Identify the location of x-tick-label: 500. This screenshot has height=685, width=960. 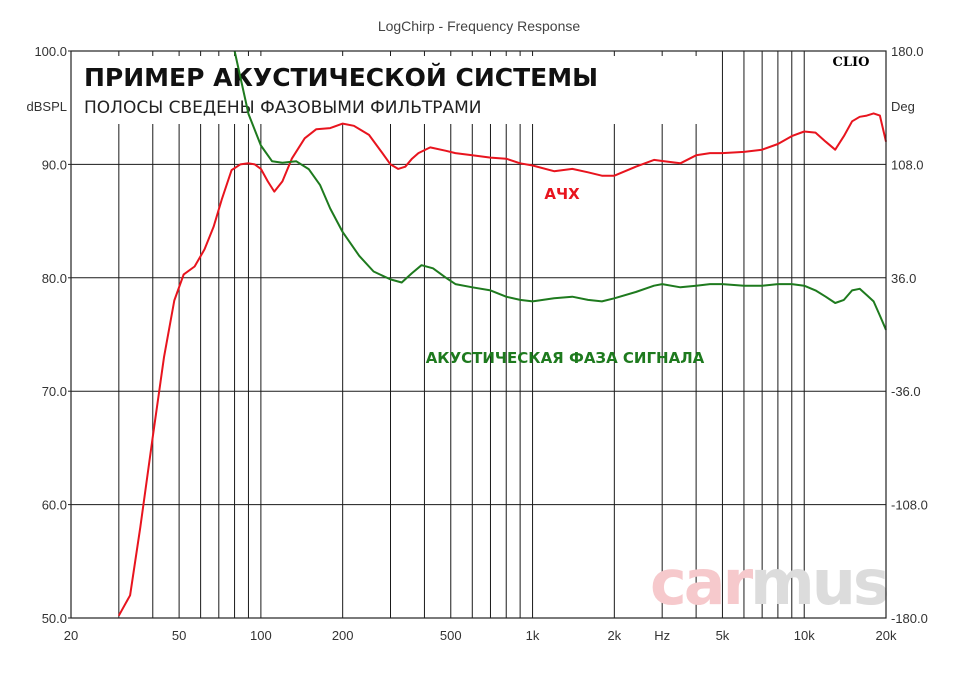
(451, 635).